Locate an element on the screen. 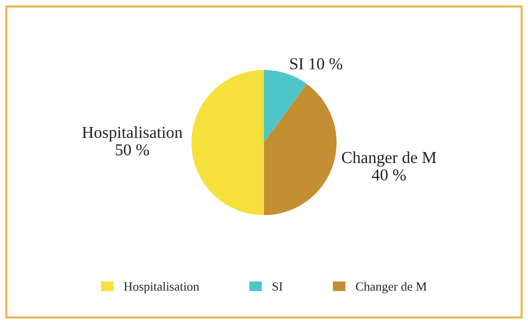 This screenshot has height=324, width=528. data-label: 50 % is located at coordinates (133, 150).